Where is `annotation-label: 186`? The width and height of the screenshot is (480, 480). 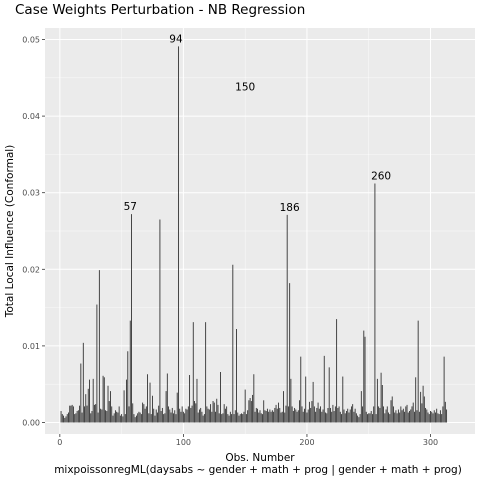 annotation-label: 186 is located at coordinates (290, 208).